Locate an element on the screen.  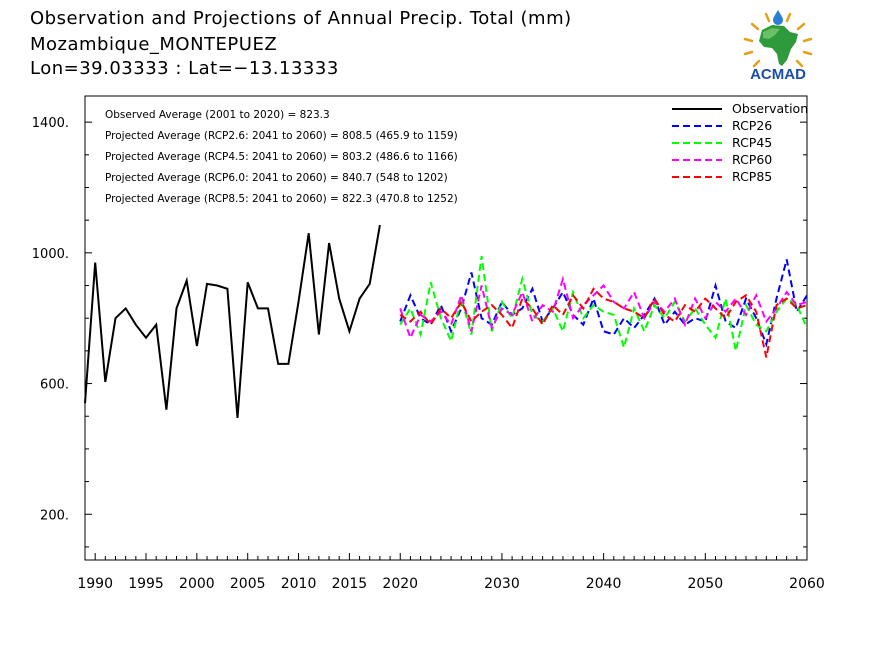
x-tick-label: 2020 is located at coordinates (400, 584).